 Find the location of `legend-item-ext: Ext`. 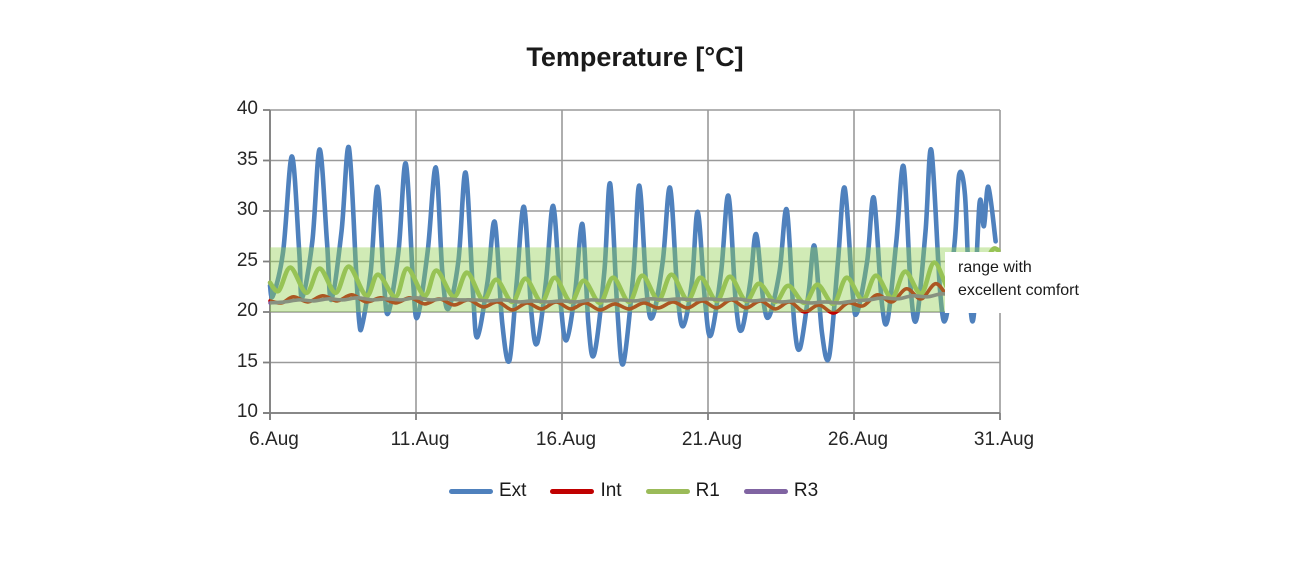

legend-item-ext: Ext is located at coordinates (487, 491).